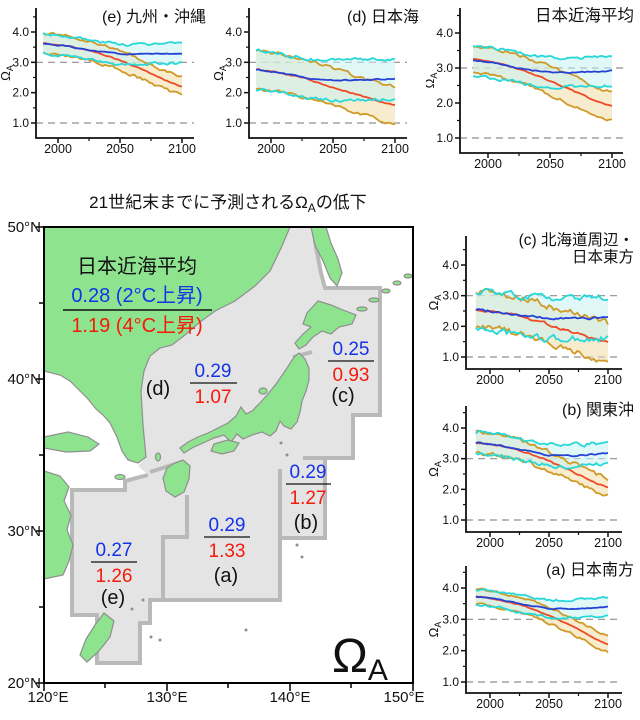 Image resolution: width=640 pixels, height=720 pixels. Describe the element at coordinates (24, 683) in the screenshot. I see `lat-label-20n: 20°N` at that location.